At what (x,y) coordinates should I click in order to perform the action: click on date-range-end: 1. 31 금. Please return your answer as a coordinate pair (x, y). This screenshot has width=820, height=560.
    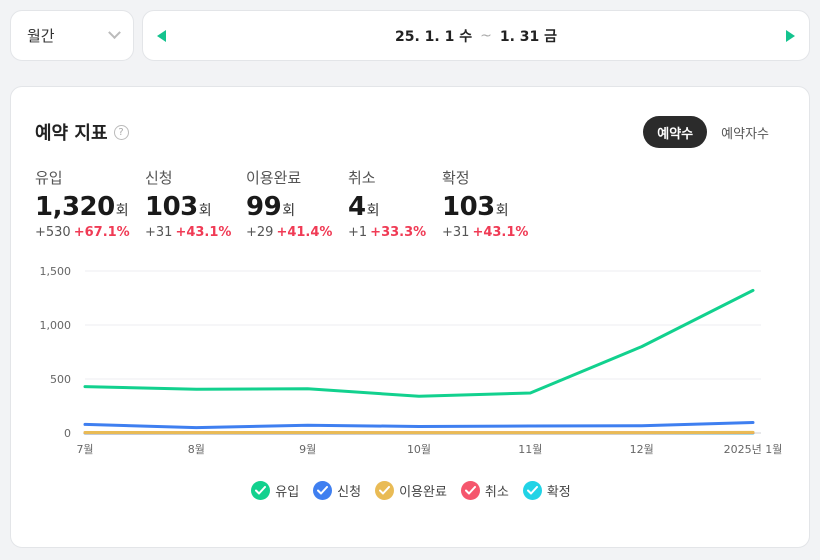
    Looking at the image, I should click on (528, 36).